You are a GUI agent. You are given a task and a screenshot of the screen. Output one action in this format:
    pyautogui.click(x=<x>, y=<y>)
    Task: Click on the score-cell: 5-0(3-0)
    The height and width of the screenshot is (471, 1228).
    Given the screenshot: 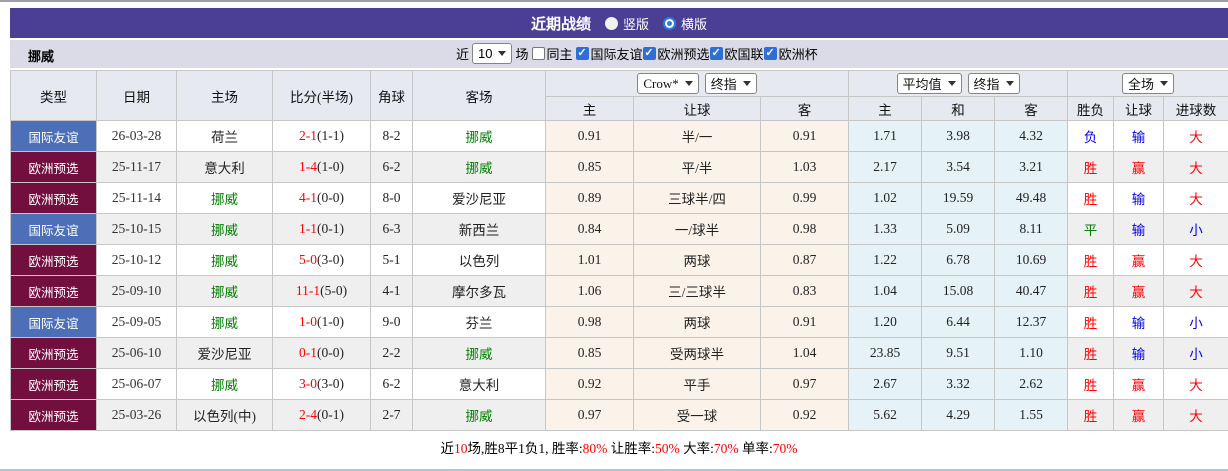 What is the action you would take?
    pyautogui.click(x=322, y=260)
    